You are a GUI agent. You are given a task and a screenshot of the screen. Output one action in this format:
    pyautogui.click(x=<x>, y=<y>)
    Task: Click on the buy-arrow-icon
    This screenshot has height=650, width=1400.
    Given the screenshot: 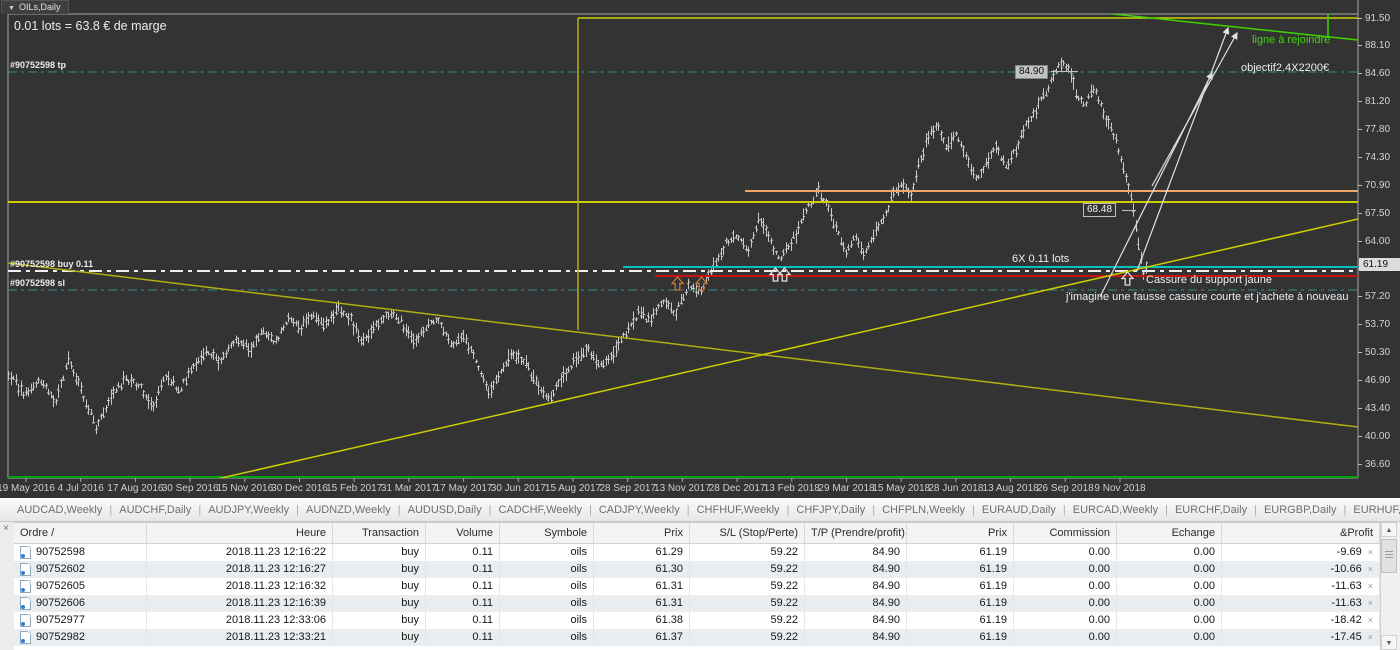 What is the action you would take?
    pyautogui.click(x=677, y=283)
    